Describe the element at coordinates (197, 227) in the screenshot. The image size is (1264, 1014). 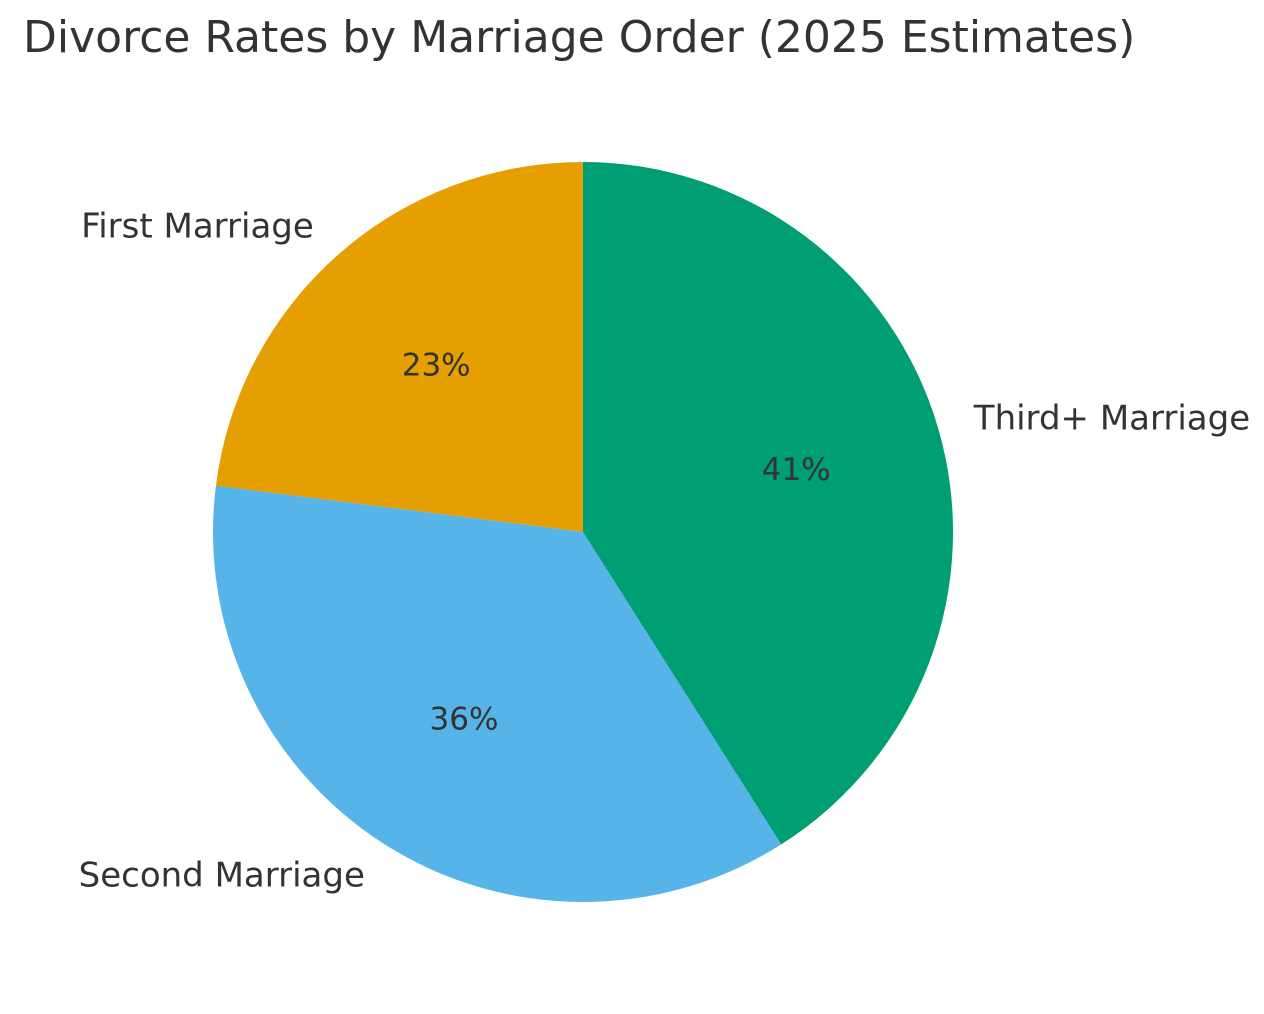
I see `slice-label-first-marriage: First Marriage` at that location.